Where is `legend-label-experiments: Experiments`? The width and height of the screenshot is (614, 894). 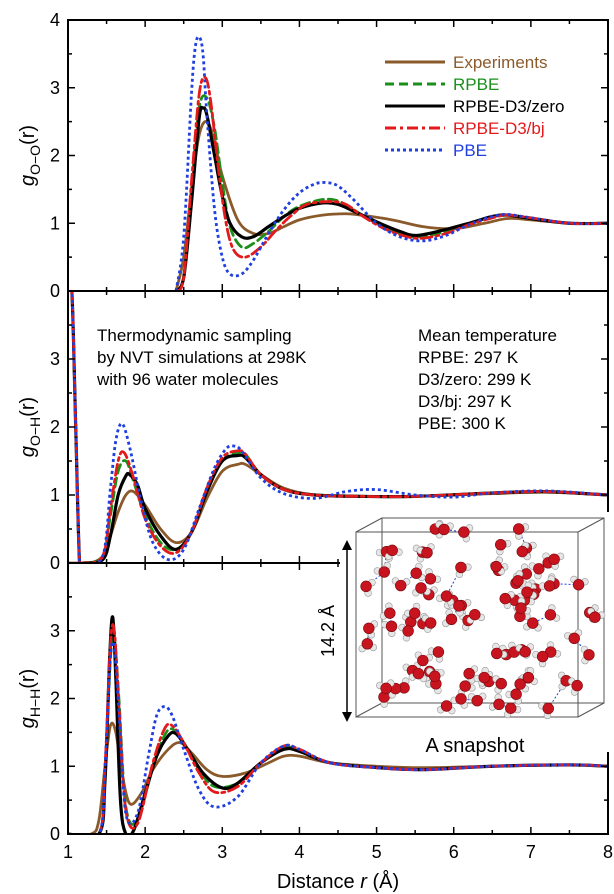
legend-label-experiments: Experiments is located at coordinates (500, 62).